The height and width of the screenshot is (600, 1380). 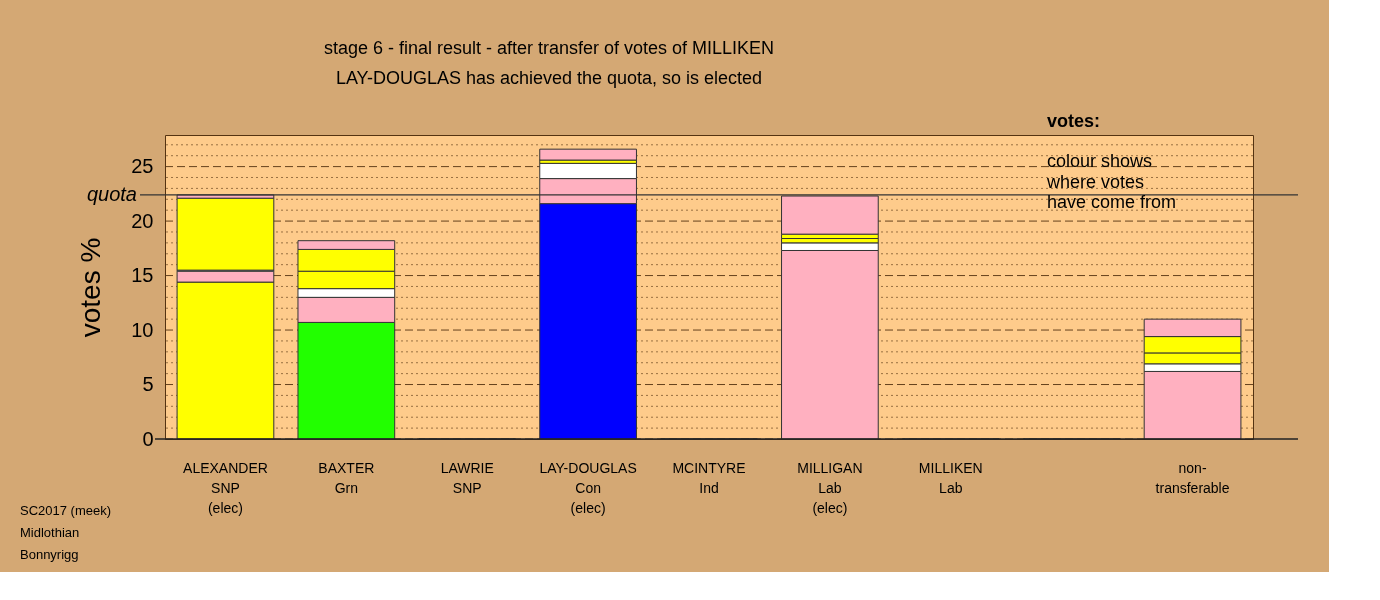 What do you see at coordinates (1074, 121) in the screenshot?
I see `text: votes:` at bounding box center [1074, 121].